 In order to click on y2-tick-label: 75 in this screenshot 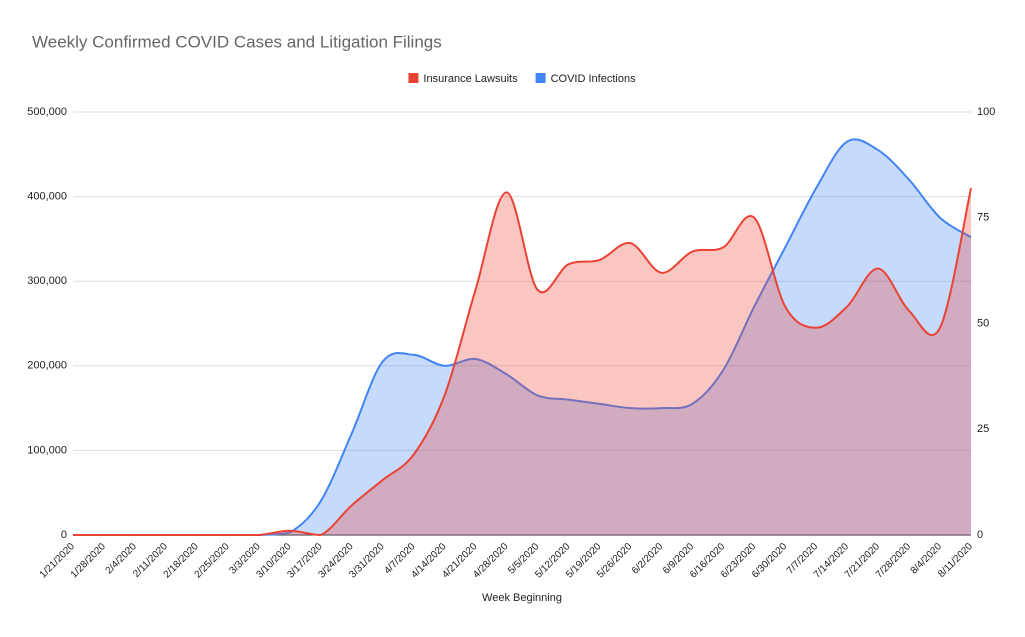, I will do `click(983, 218)`.